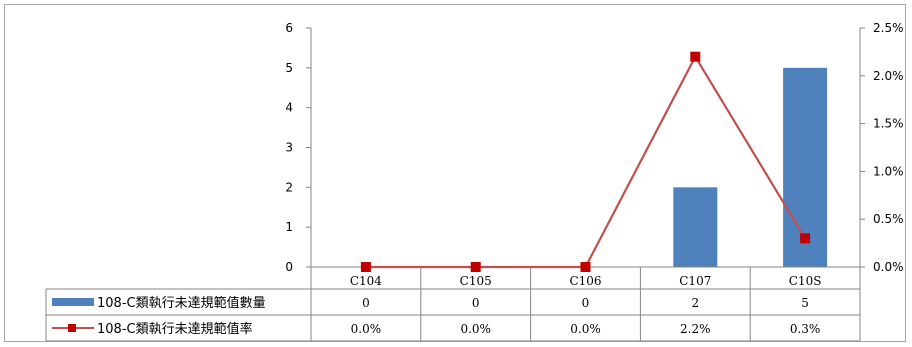  What do you see at coordinates (695, 329) in the screenshot?
I see `table-cell-rate: 2.2%` at bounding box center [695, 329].